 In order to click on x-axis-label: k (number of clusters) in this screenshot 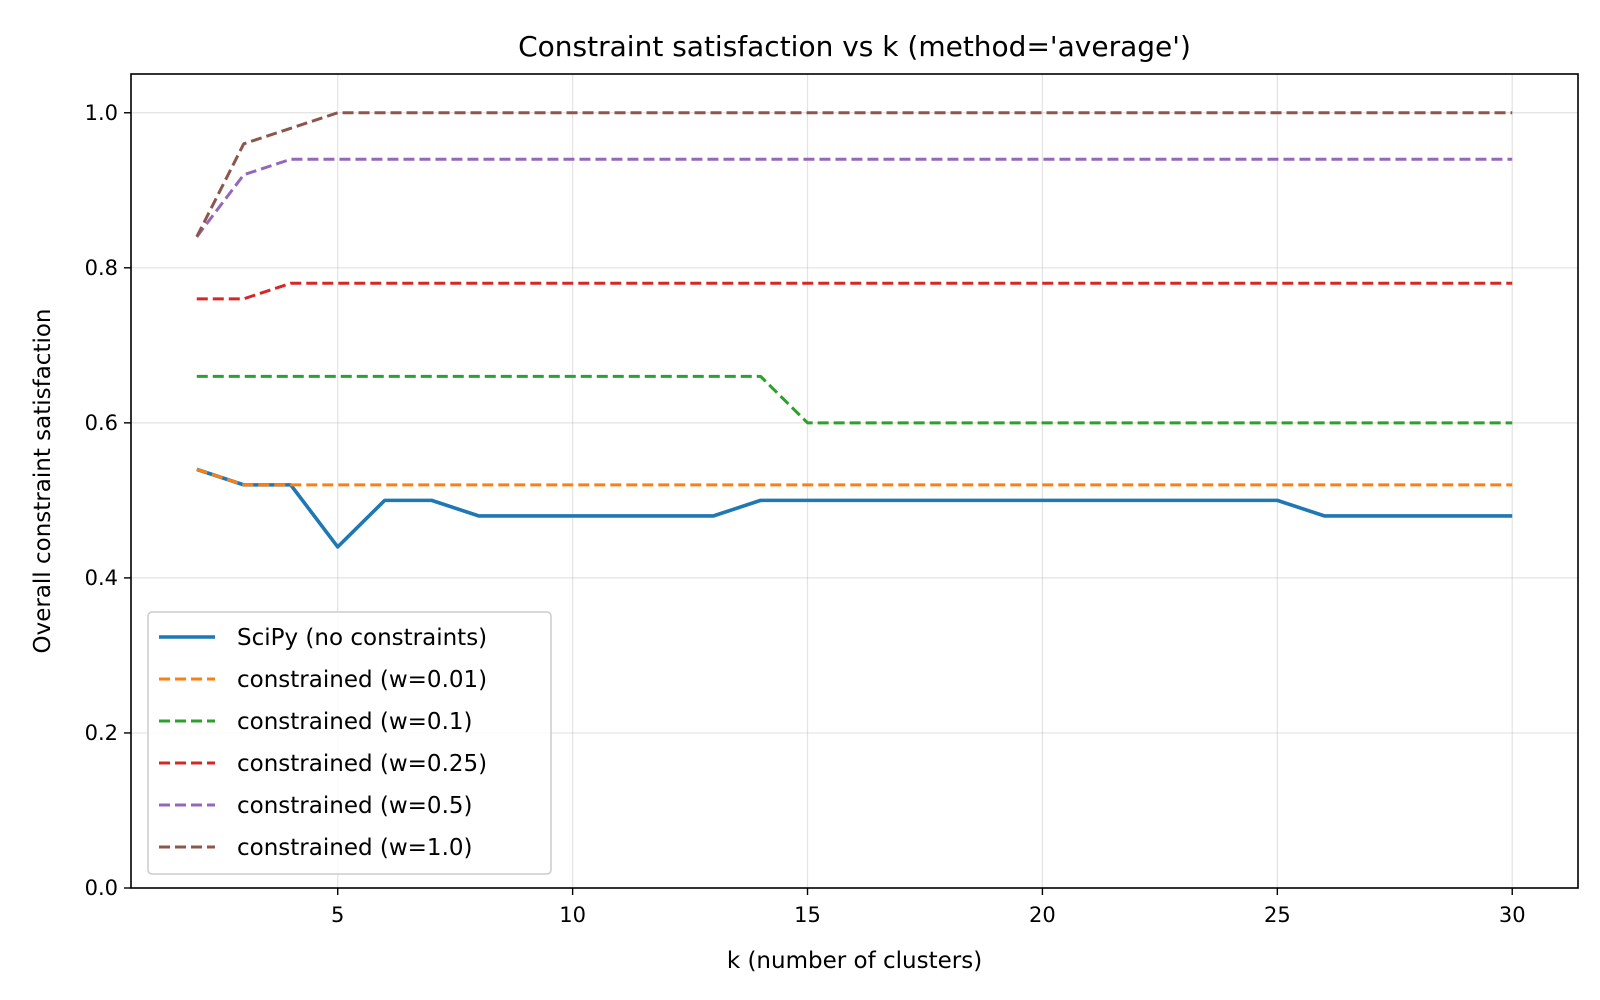, I will do `click(854, 961)`.